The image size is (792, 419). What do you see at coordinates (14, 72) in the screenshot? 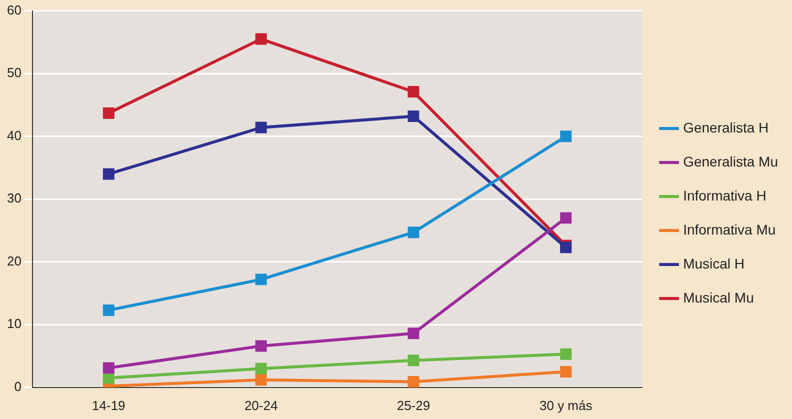
I see `y-tick-label: 50` at bounding box center [14, 72].